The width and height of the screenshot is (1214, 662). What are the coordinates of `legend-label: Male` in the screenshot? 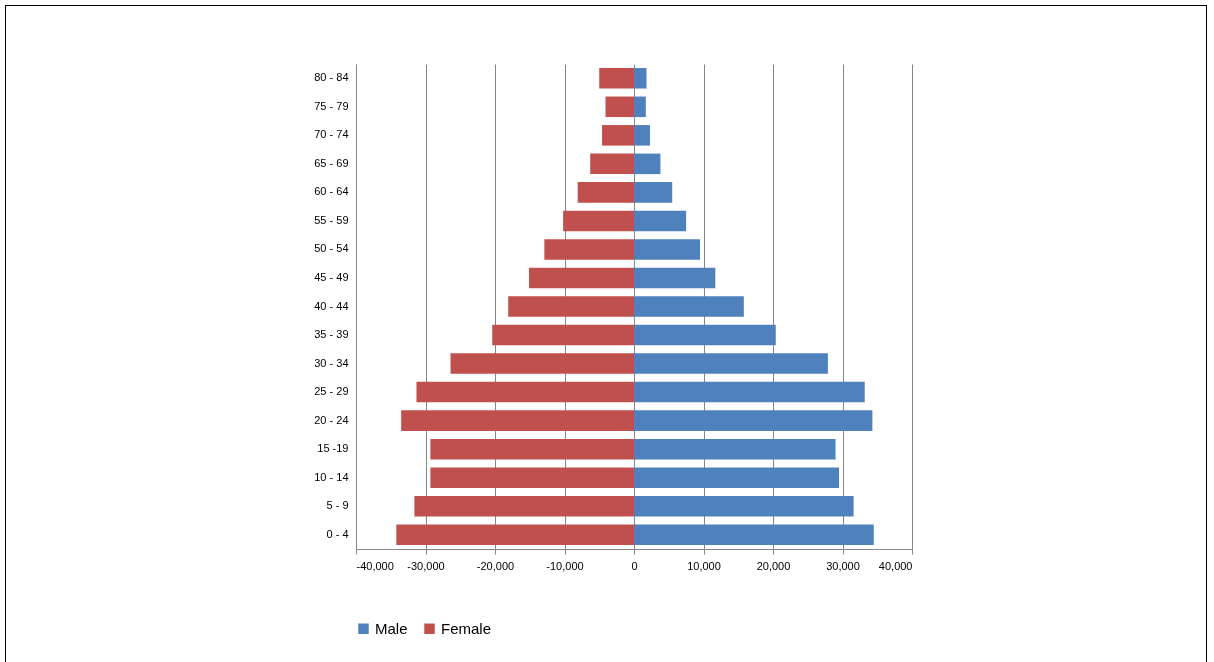 It's located at (391, 628).